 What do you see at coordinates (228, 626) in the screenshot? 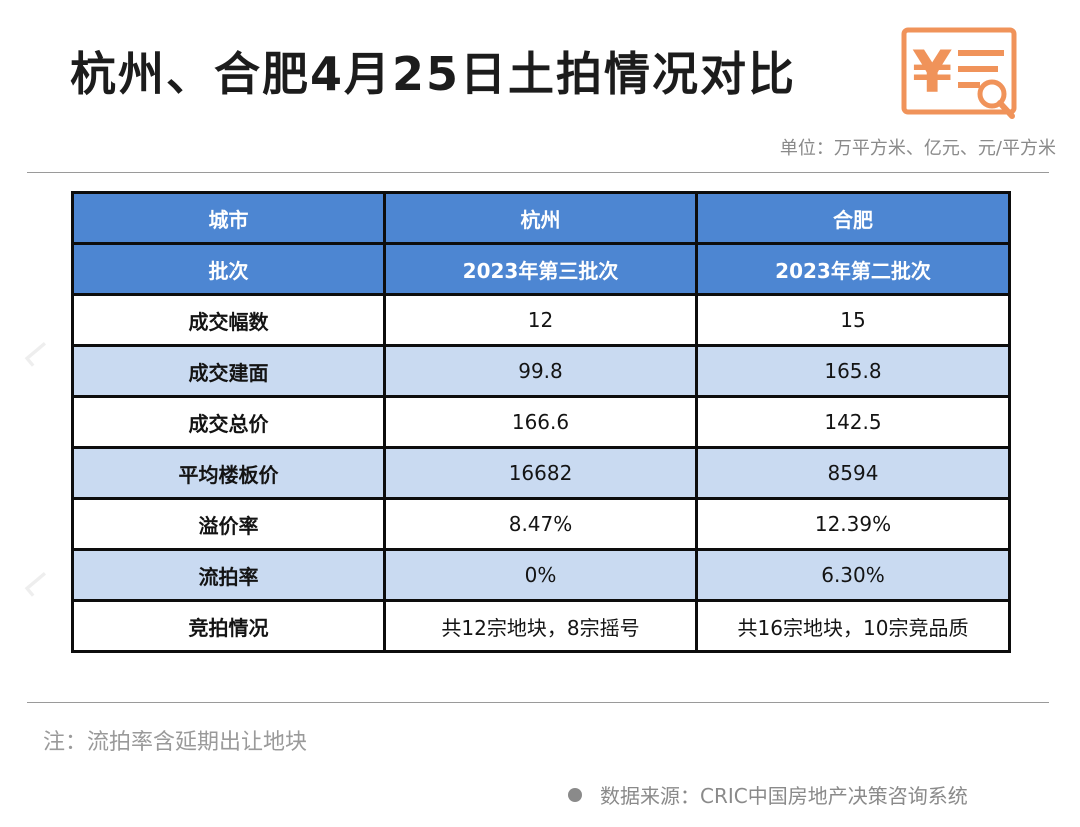
I see `row-label: 竞拍情况` at bounding box center [228, 626].